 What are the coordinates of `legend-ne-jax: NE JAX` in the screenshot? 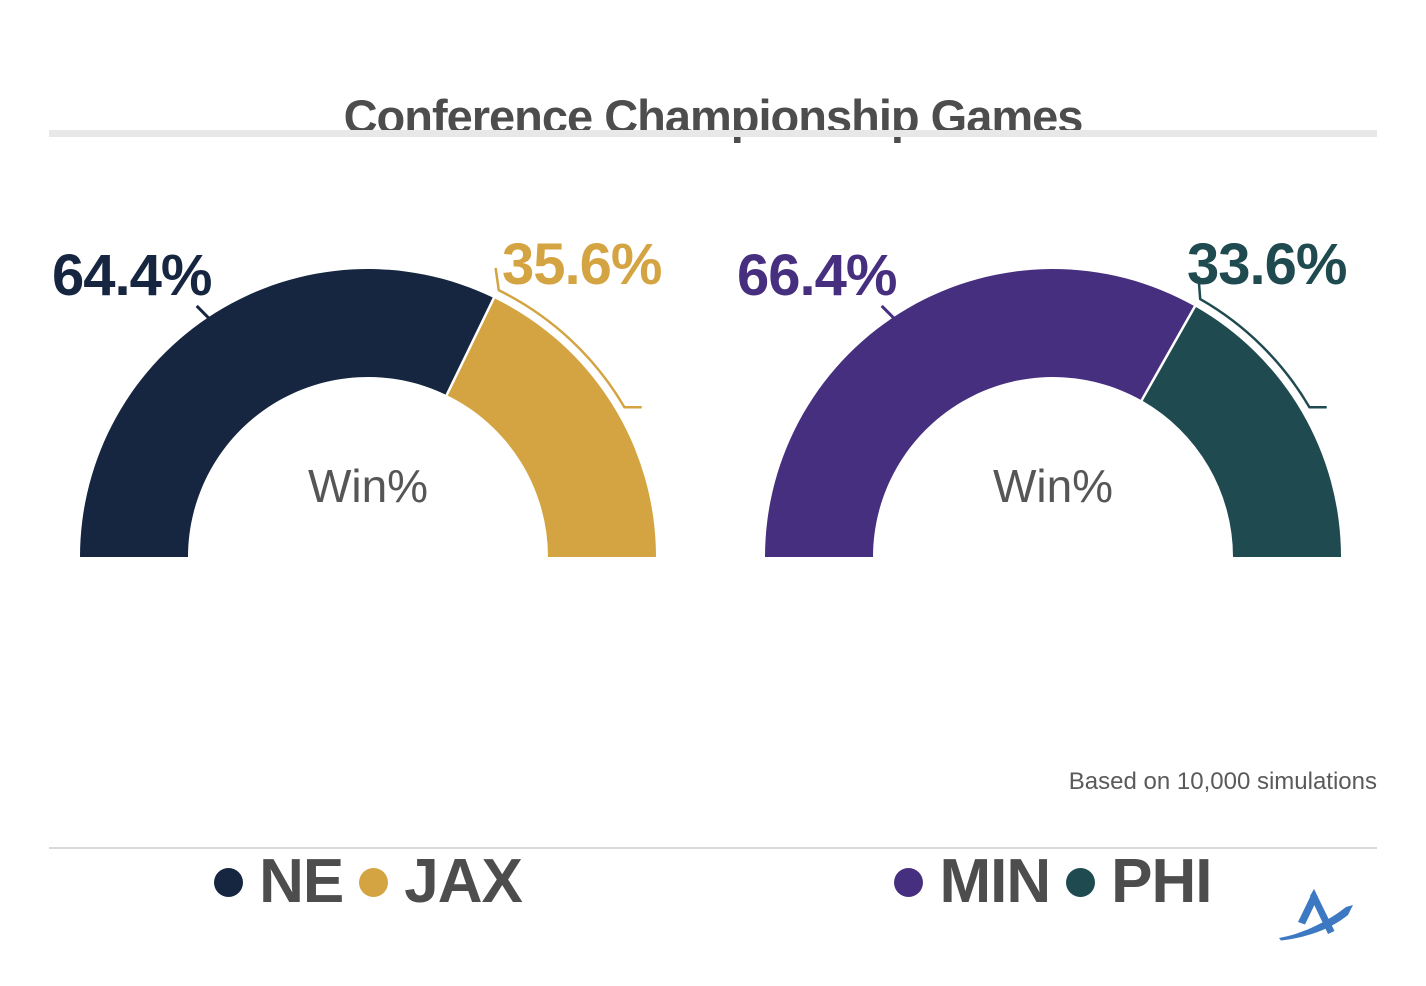 It's located at (368, 882).